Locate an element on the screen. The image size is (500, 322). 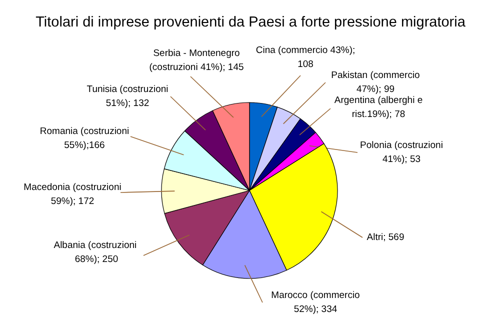
slice-label: Romania (costruzioni 55%);166 is located at coordinates (85, 138).